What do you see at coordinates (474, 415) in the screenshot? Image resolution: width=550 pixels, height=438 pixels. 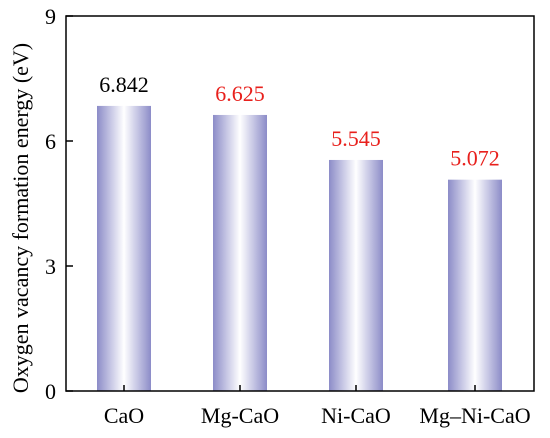 I see `x-tick-label: Mg–Ni-CaO` at bounding box center [474, 415].